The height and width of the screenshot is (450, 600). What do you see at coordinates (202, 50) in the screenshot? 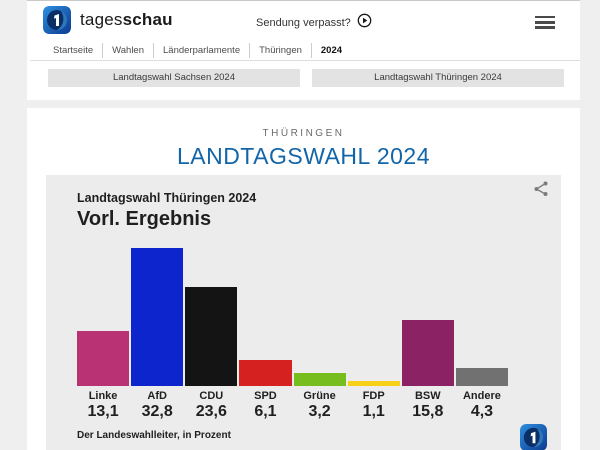
I see `breadcrumb-laenderparlamente: Länderparlamente` at bounding box center [202, 50].